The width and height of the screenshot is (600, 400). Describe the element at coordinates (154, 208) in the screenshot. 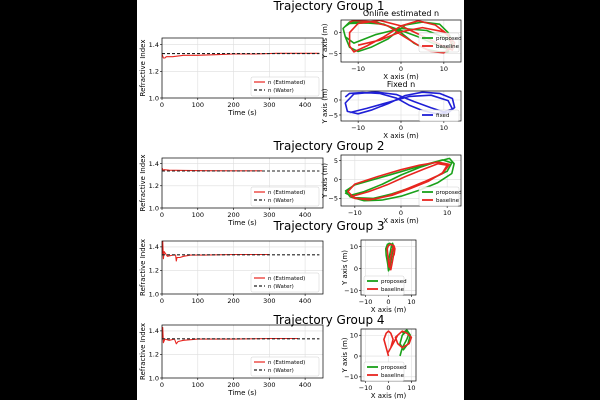

I see `ri2-ytick-label-0: 1.0` at that location.